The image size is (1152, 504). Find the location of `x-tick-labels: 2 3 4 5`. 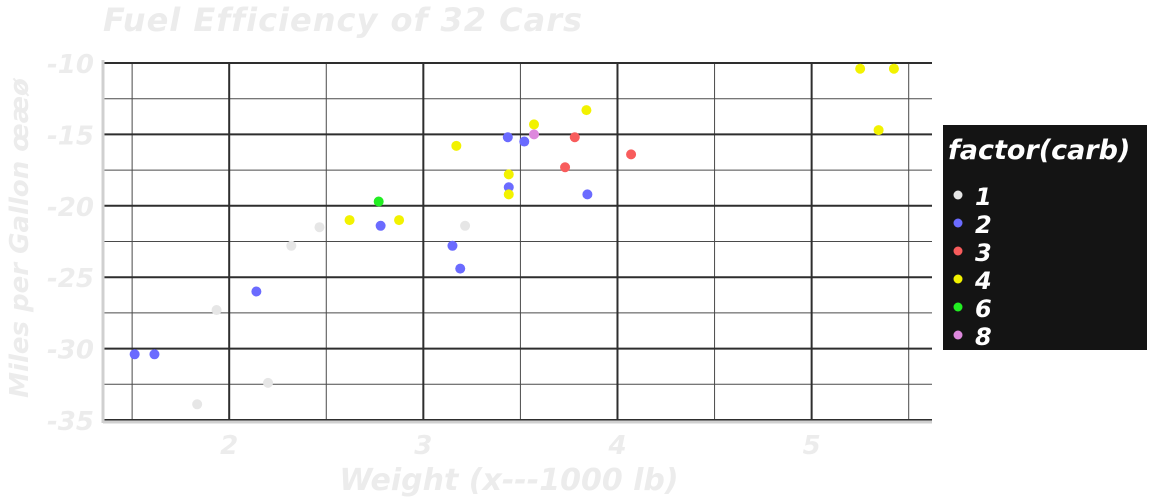

x-tick-labels: 2 3 4 5 is located at coordinates (520, 446).